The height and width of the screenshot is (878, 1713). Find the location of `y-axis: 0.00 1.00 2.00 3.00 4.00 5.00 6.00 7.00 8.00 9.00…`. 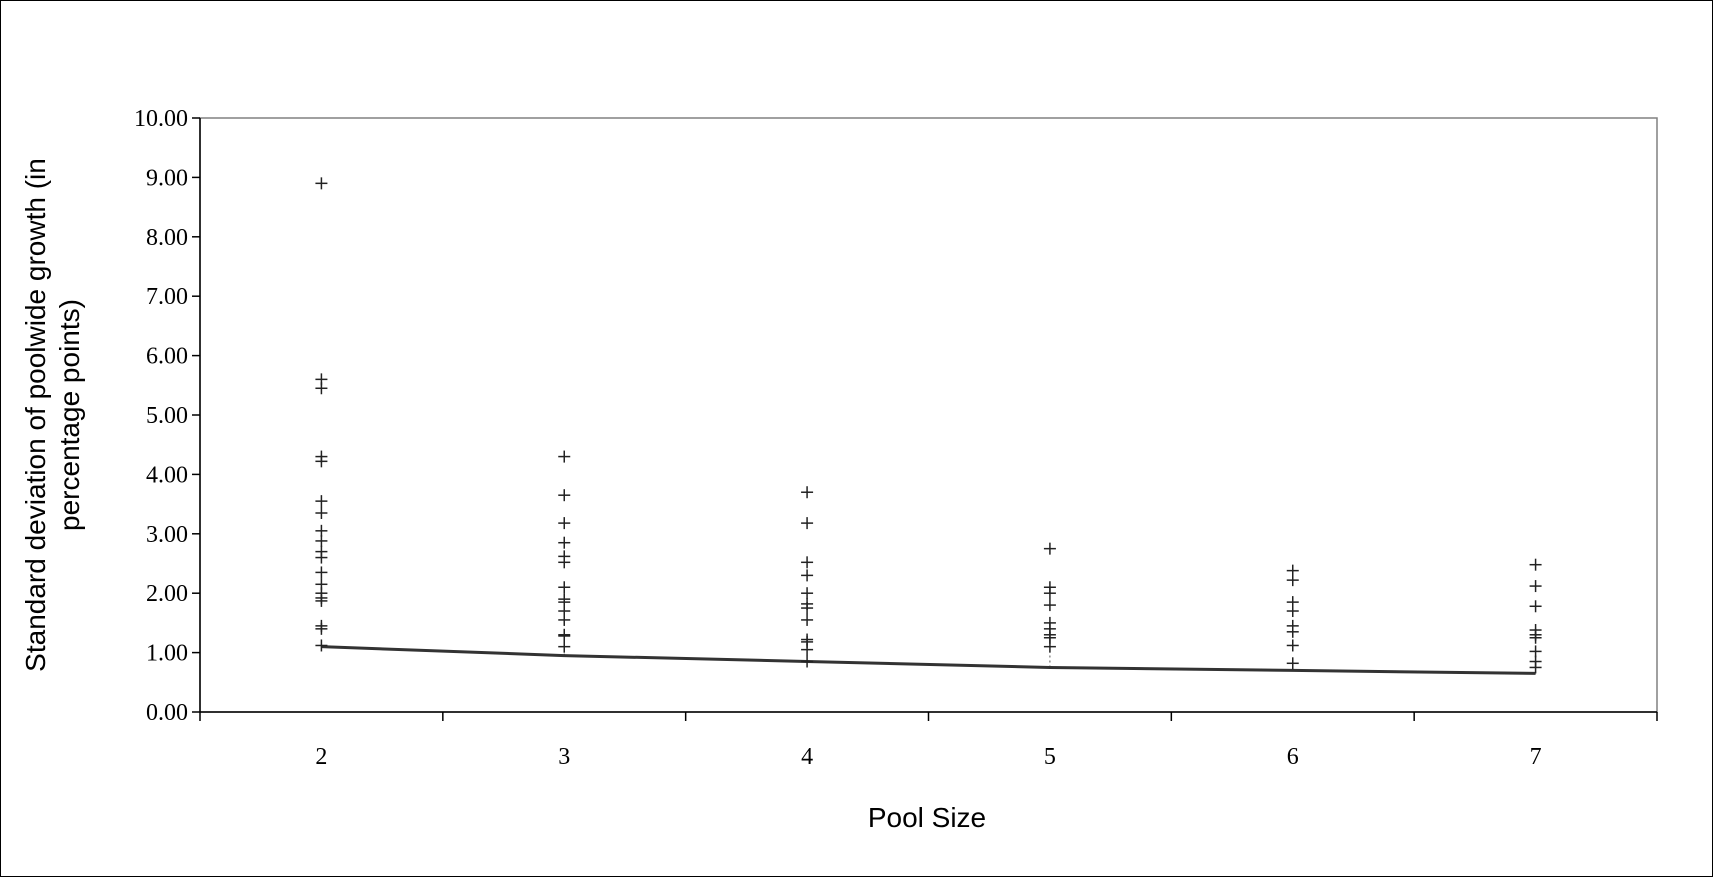

y-axis: 0.00 1.00 2.00 3.00 4.00 5.00 6.00 7.00 8.00 9.00… is located at coordinates (167, 416).